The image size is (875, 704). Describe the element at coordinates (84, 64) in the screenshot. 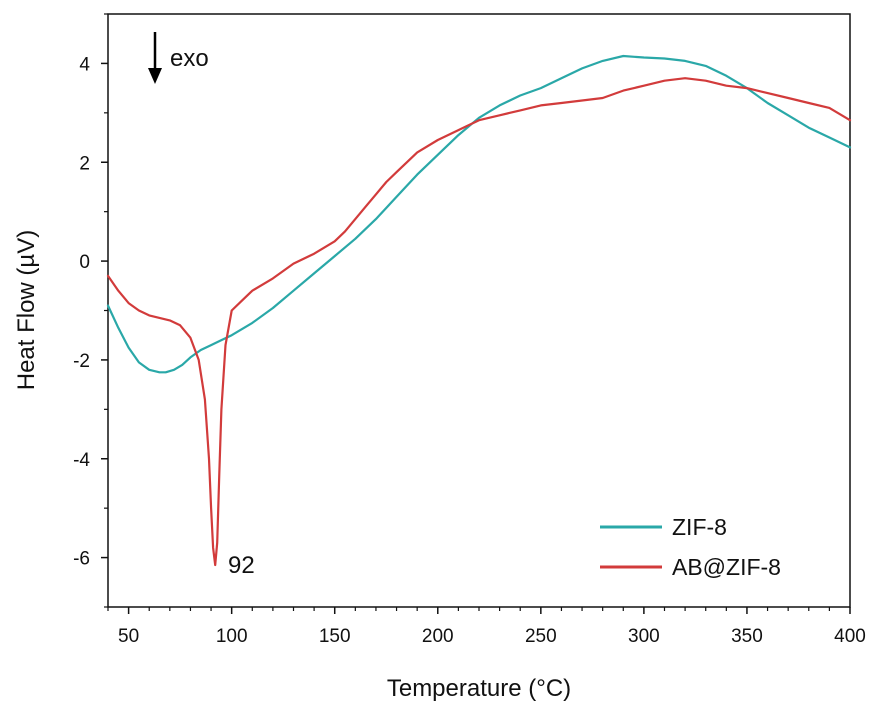

I see `y-tick-label: 4` at that location.